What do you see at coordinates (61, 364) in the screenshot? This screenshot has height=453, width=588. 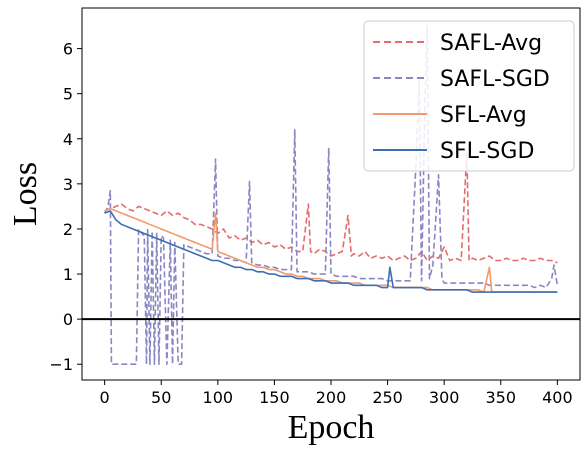 I see `y-tick-label: −1` at bounding box center [61, 364].